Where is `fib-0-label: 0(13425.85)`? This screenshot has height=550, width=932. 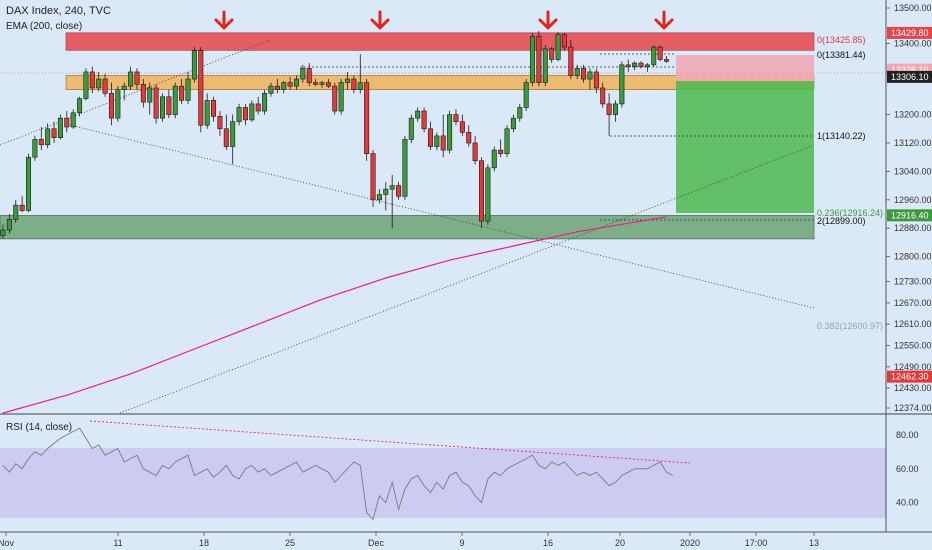 fib-0-label: 0(13425.85) is located at coordinates (841, 40).